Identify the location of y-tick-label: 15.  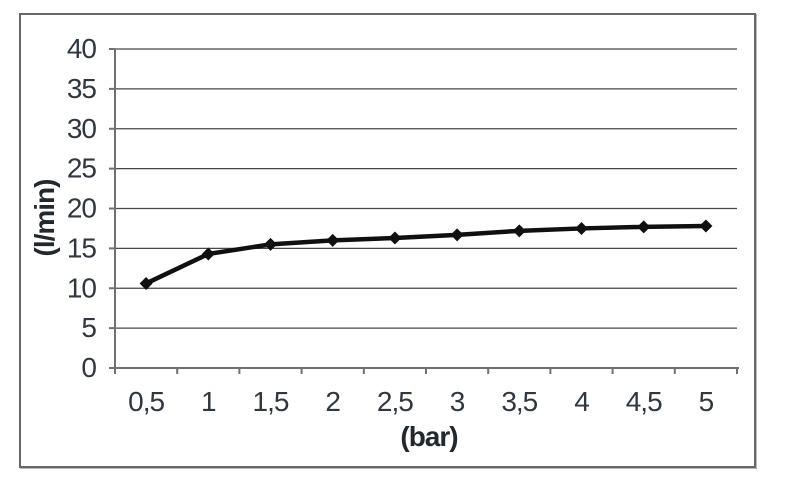
(82, 247).